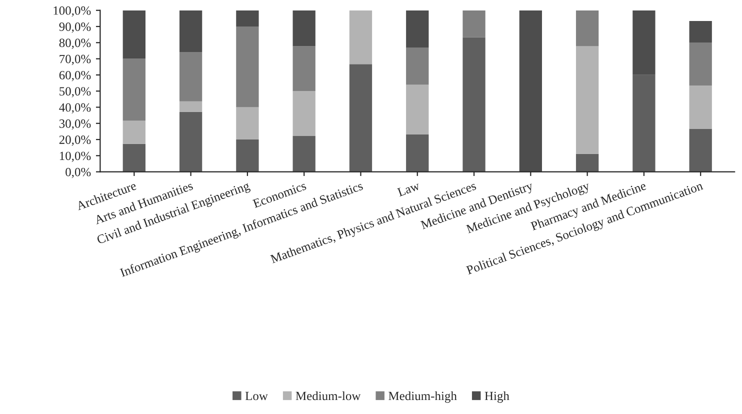  I want to click on y-tick-label: 30,0%, so click(75, 124).